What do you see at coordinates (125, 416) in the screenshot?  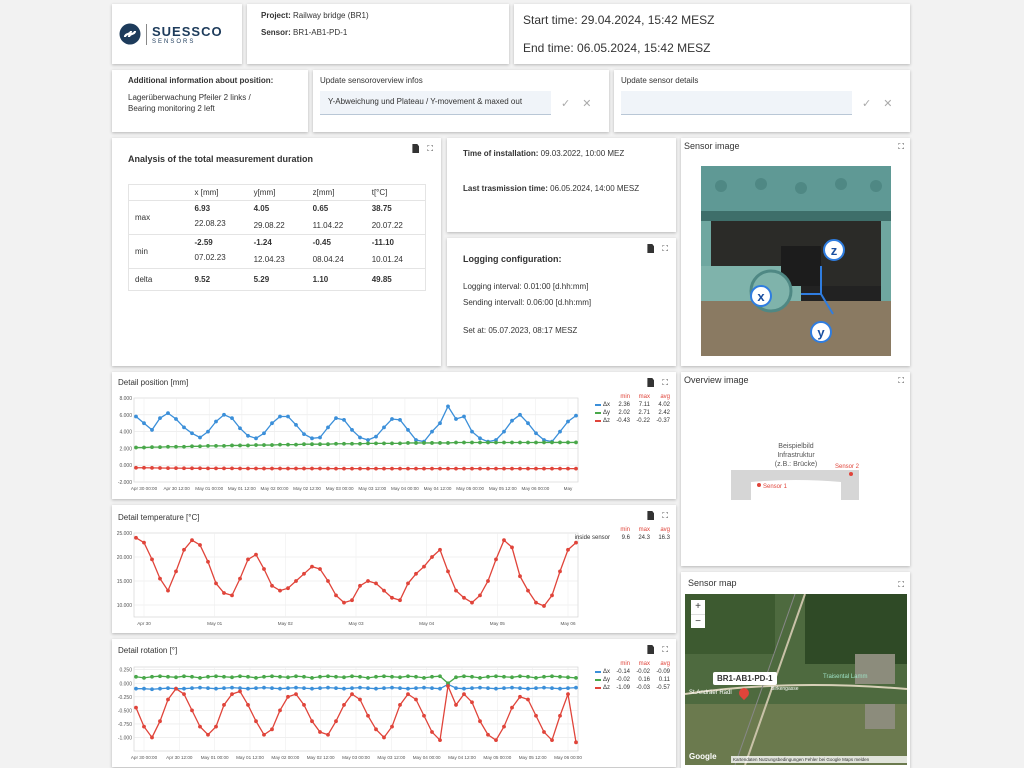 I see `y-tick-label: 6.000` at bounding box center [125, 416].